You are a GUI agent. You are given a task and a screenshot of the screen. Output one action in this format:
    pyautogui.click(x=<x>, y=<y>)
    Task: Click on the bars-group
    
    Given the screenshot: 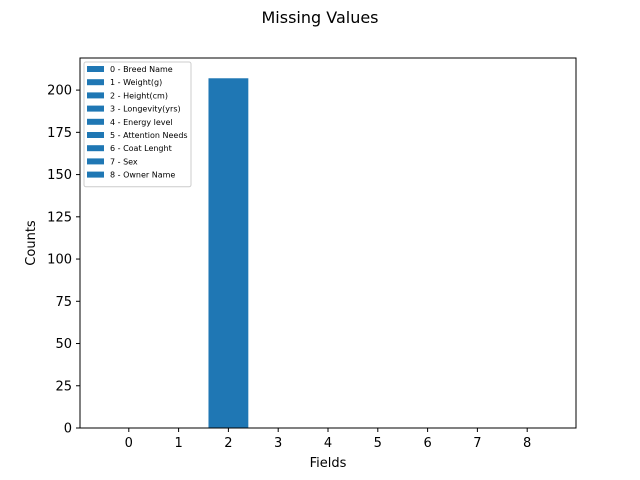 What is the action you would take?
    pyautogui.click(x=228, y=253)
    